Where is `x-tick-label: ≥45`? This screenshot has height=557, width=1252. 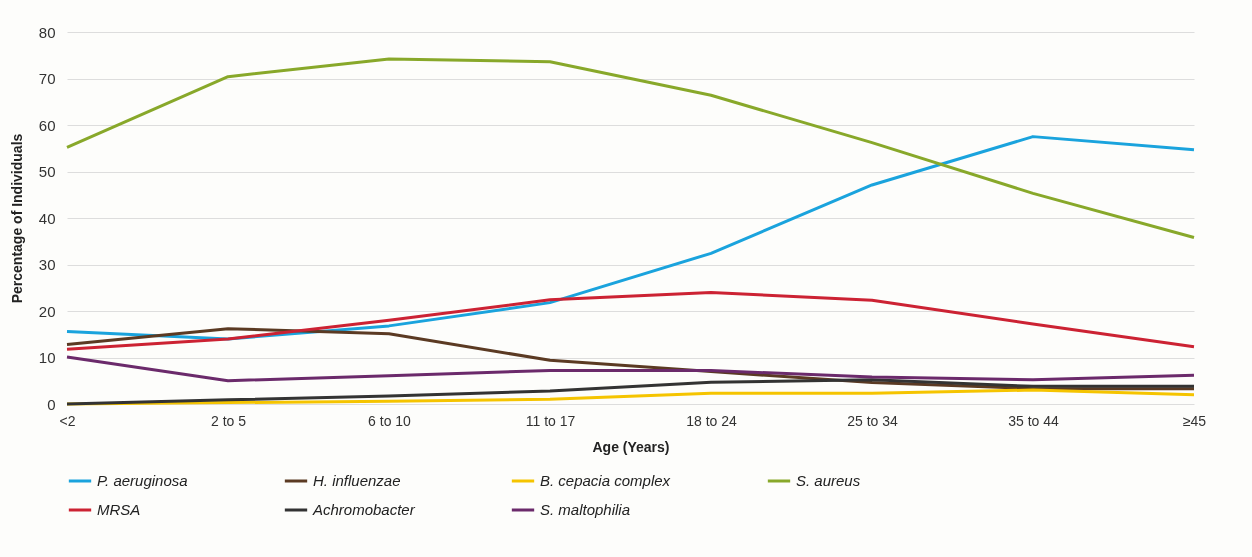 x-tick-label: ≥45 is located at coordinates (1194, 420).